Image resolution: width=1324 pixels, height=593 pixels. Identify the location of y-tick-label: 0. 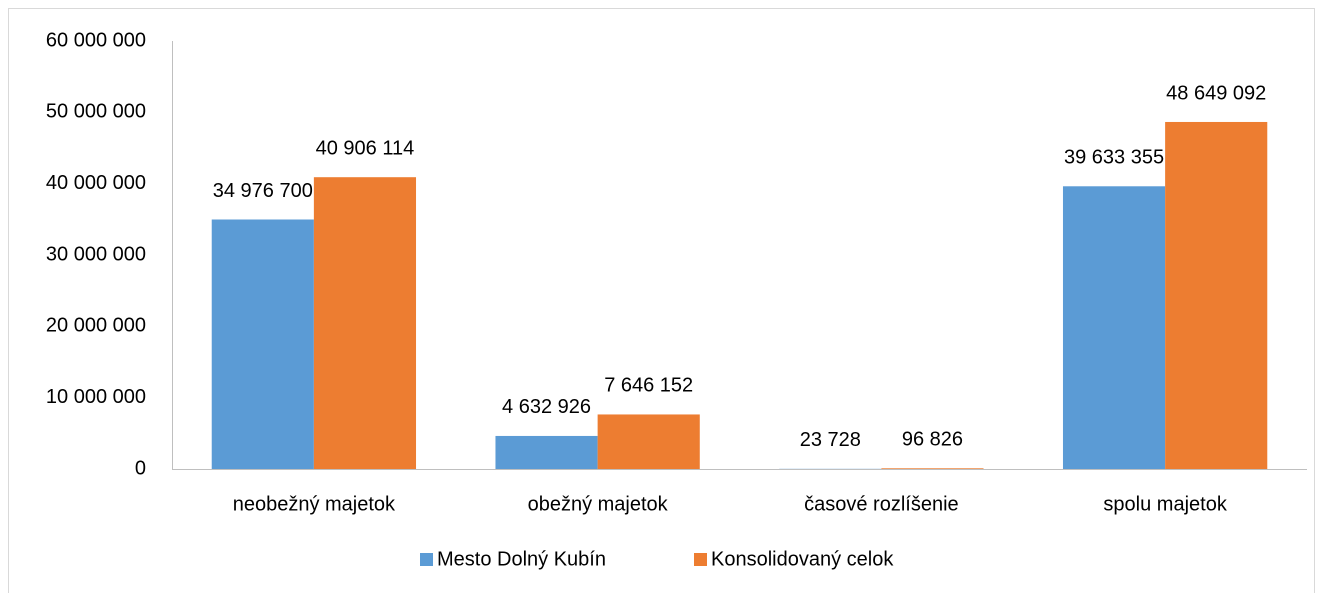
(140, 468).